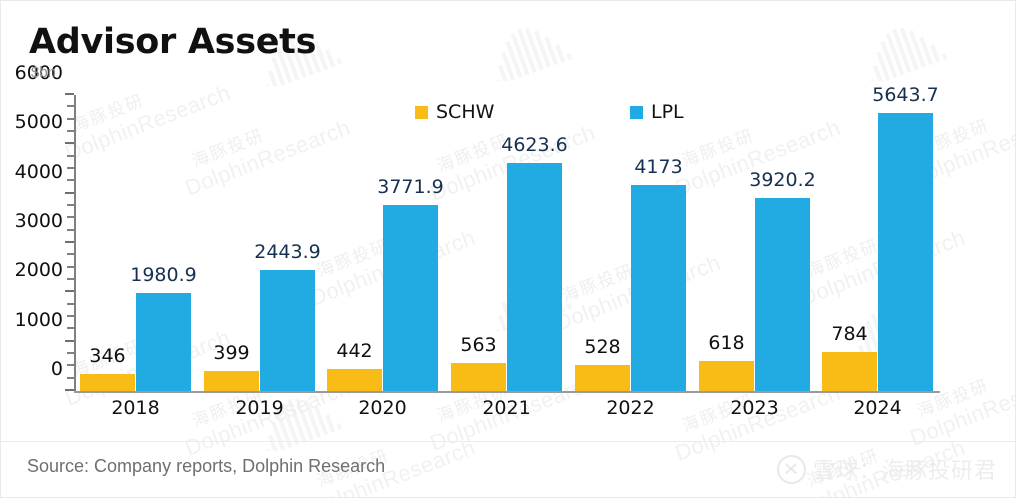 The width and height of the screenshot is (1016, 498). I want to click on bar-schw-2020: 442, so click(354, 365).